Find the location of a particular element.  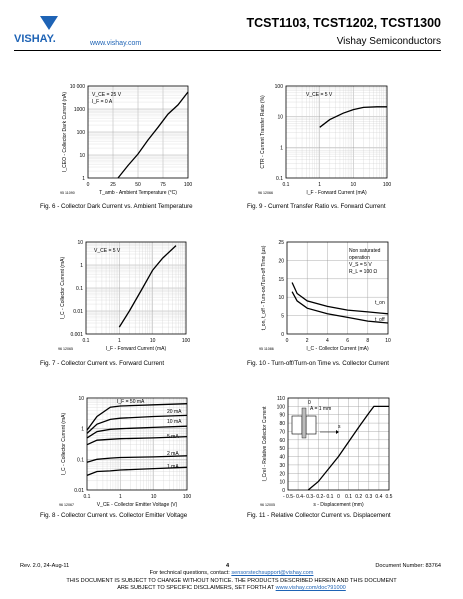

fig10-ytick-label: 15 is located at coordinates (281, 280).